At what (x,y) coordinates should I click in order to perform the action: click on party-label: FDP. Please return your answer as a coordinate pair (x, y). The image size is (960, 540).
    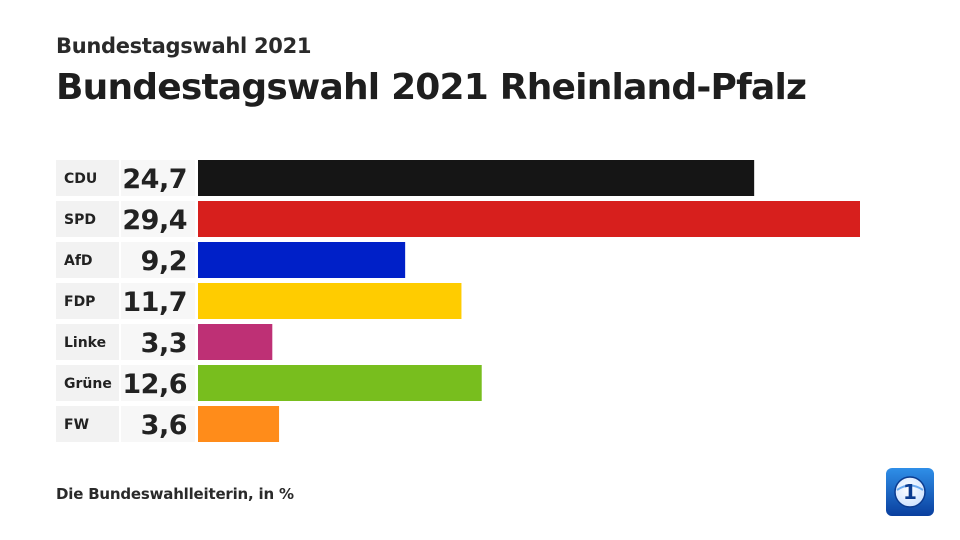
    Looking at the image, I should click on (79, 302).